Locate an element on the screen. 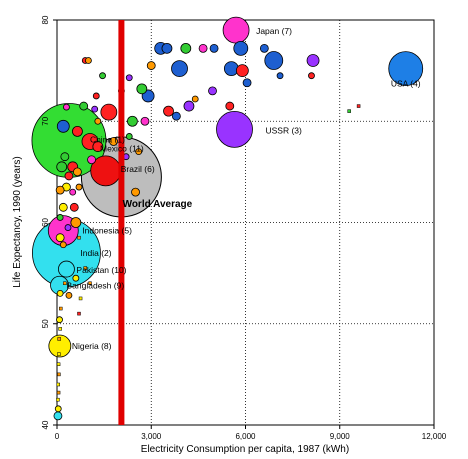 This screenshot has width=468, height=459. y-tick-labels: 40 50 60 70 80 is located at coordinates (45, 222).